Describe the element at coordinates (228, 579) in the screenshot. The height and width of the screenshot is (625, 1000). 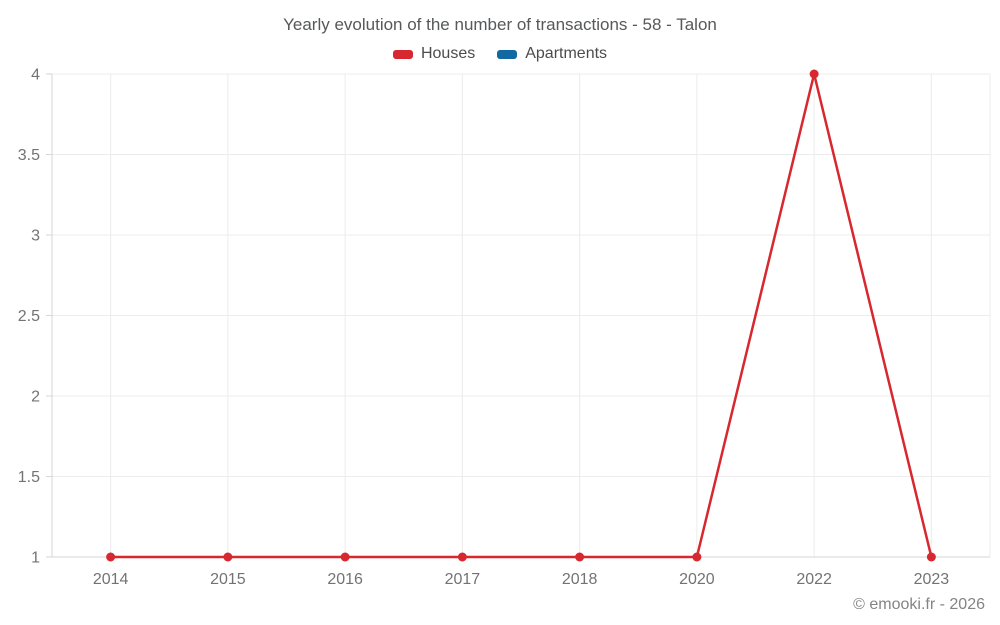
I see `x-axis-label: 2015` at that location.